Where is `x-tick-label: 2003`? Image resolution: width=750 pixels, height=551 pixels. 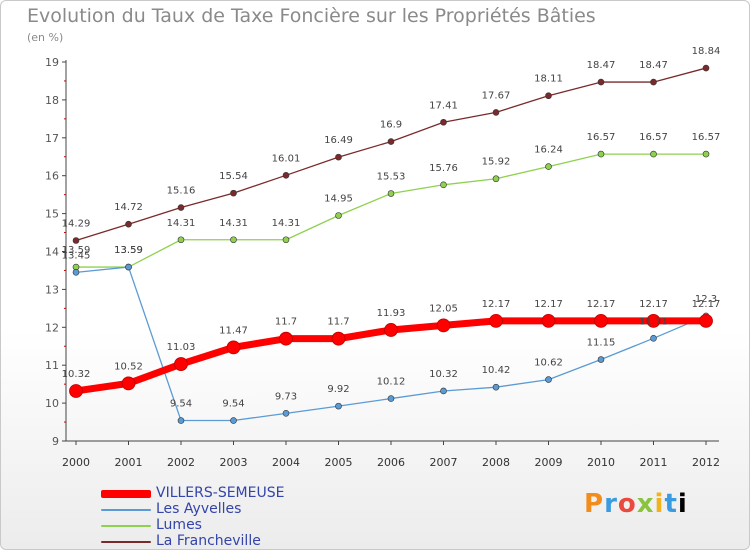
x-tick-label: 2003 is located at coordinates (234, 462).